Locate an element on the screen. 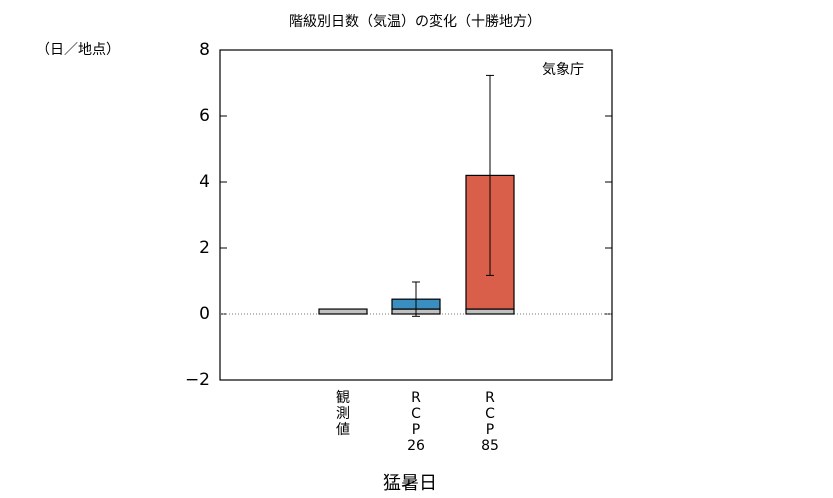  y-unit: （日／地点） is located at coordinates (78, 50).